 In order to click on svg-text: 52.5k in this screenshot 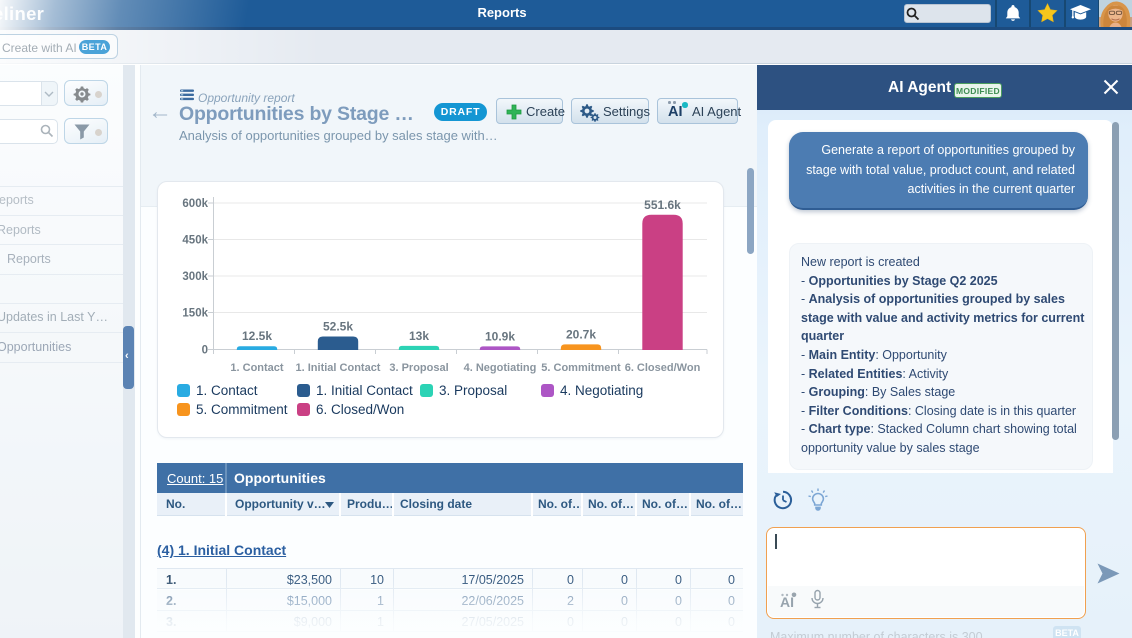, I will do `click(338, 327)`.